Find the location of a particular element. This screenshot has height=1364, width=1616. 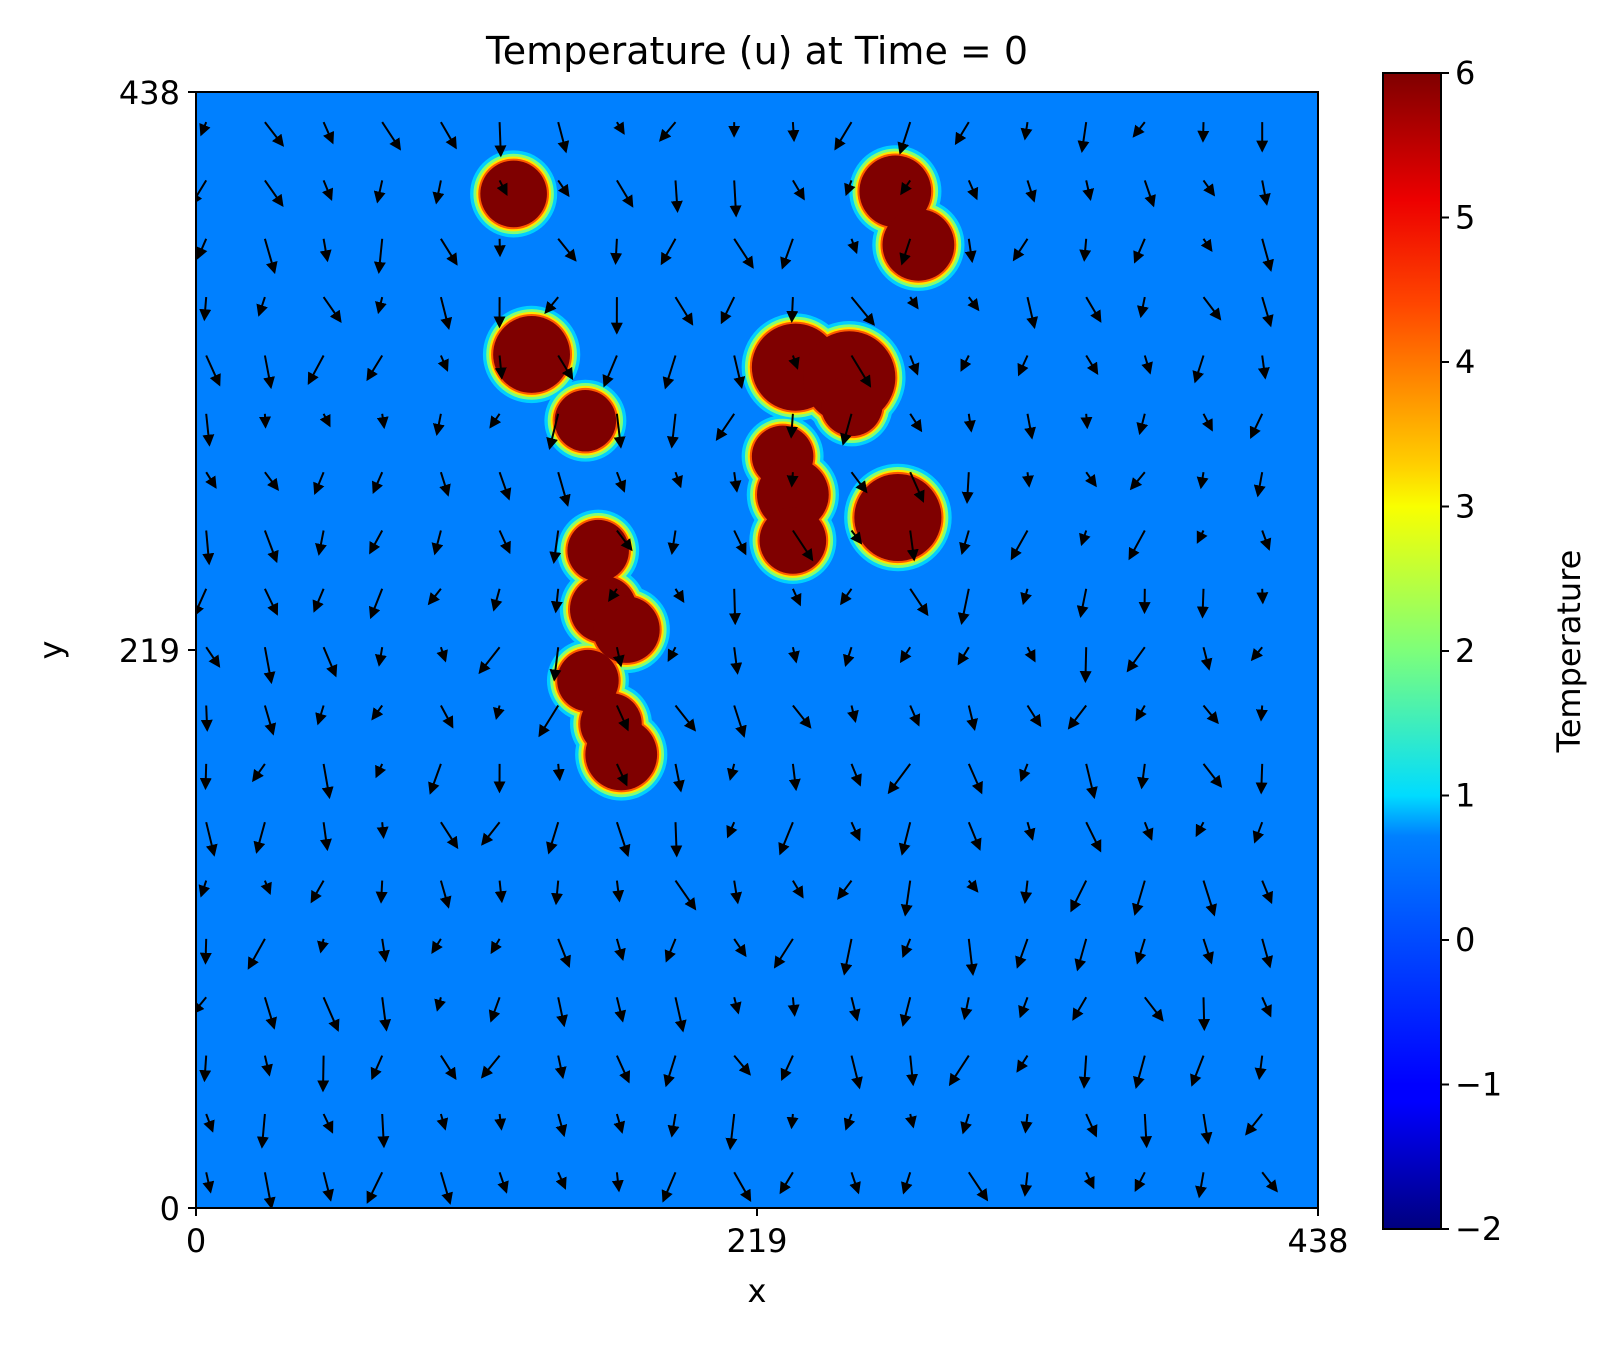

colorbar-tick-label: 0 is located at coordinates (1465, 940).